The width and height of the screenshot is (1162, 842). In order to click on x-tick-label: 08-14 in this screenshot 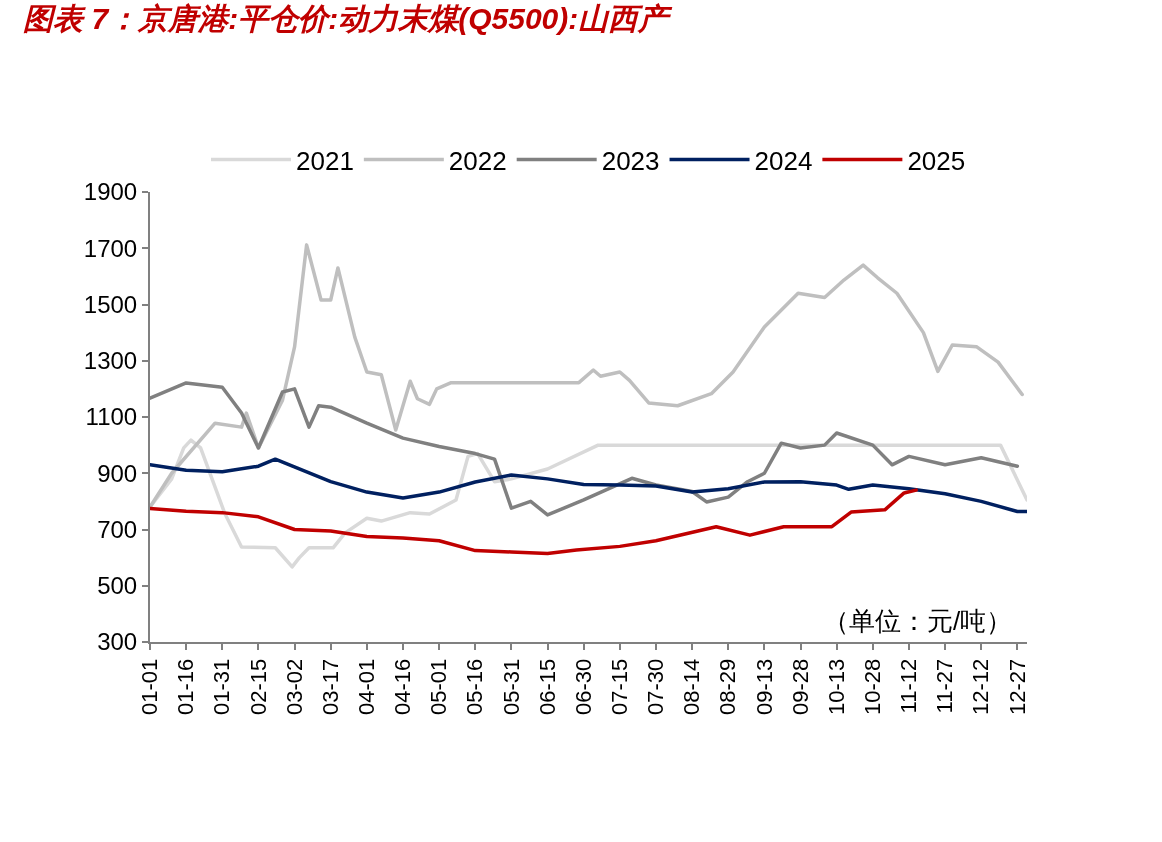, I will do `click(692, 687)`.